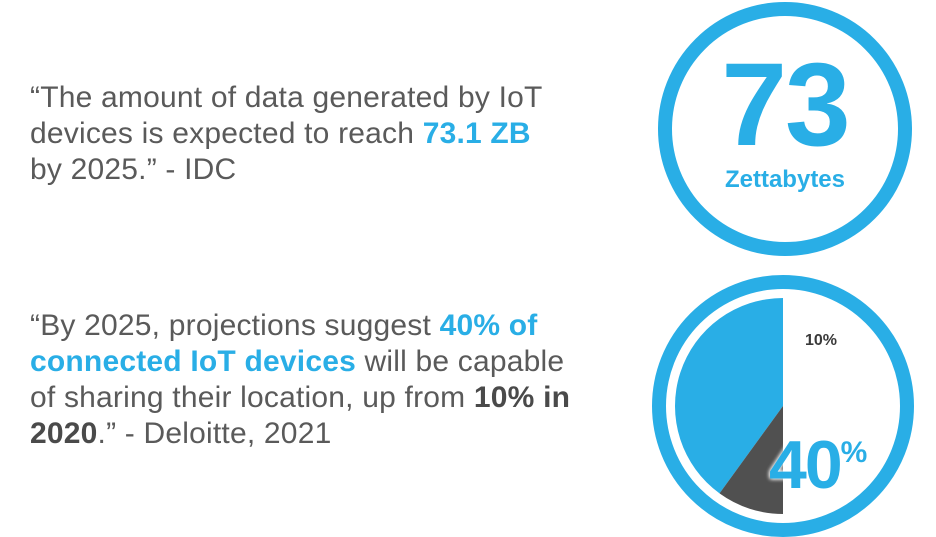  I want to click on pie-label-40-percent: 40%, so click(818, 459).